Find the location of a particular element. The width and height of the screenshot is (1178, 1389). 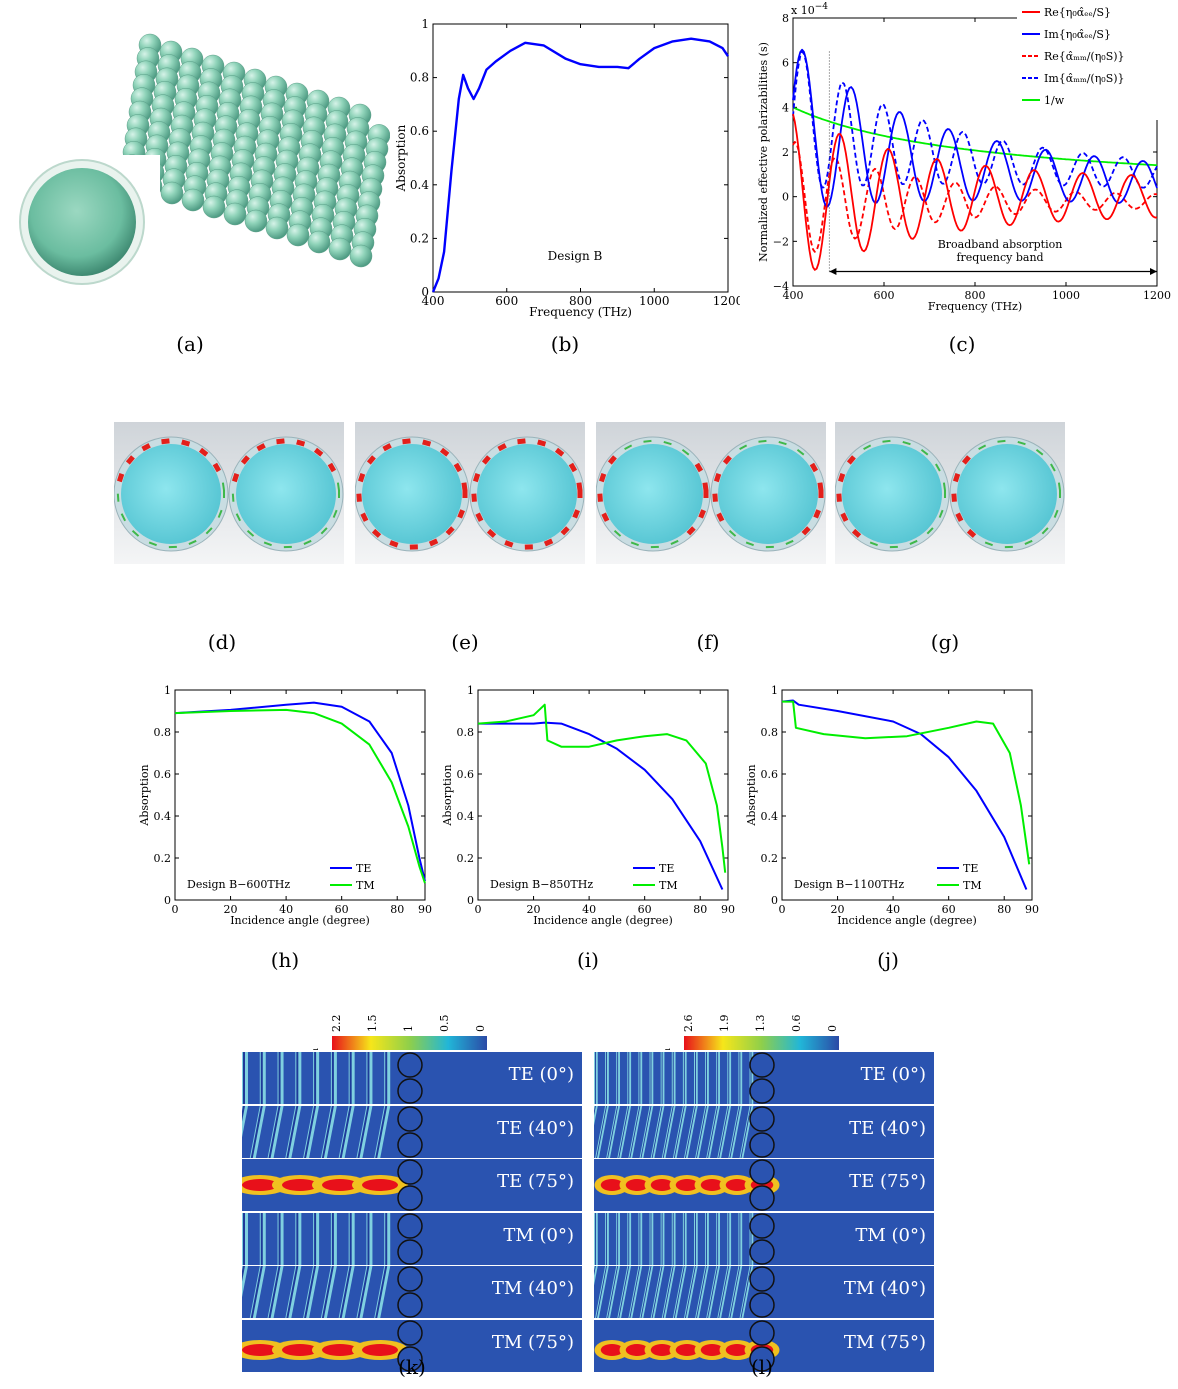

caption-k: (k) is located at coordinates (412, 1367).